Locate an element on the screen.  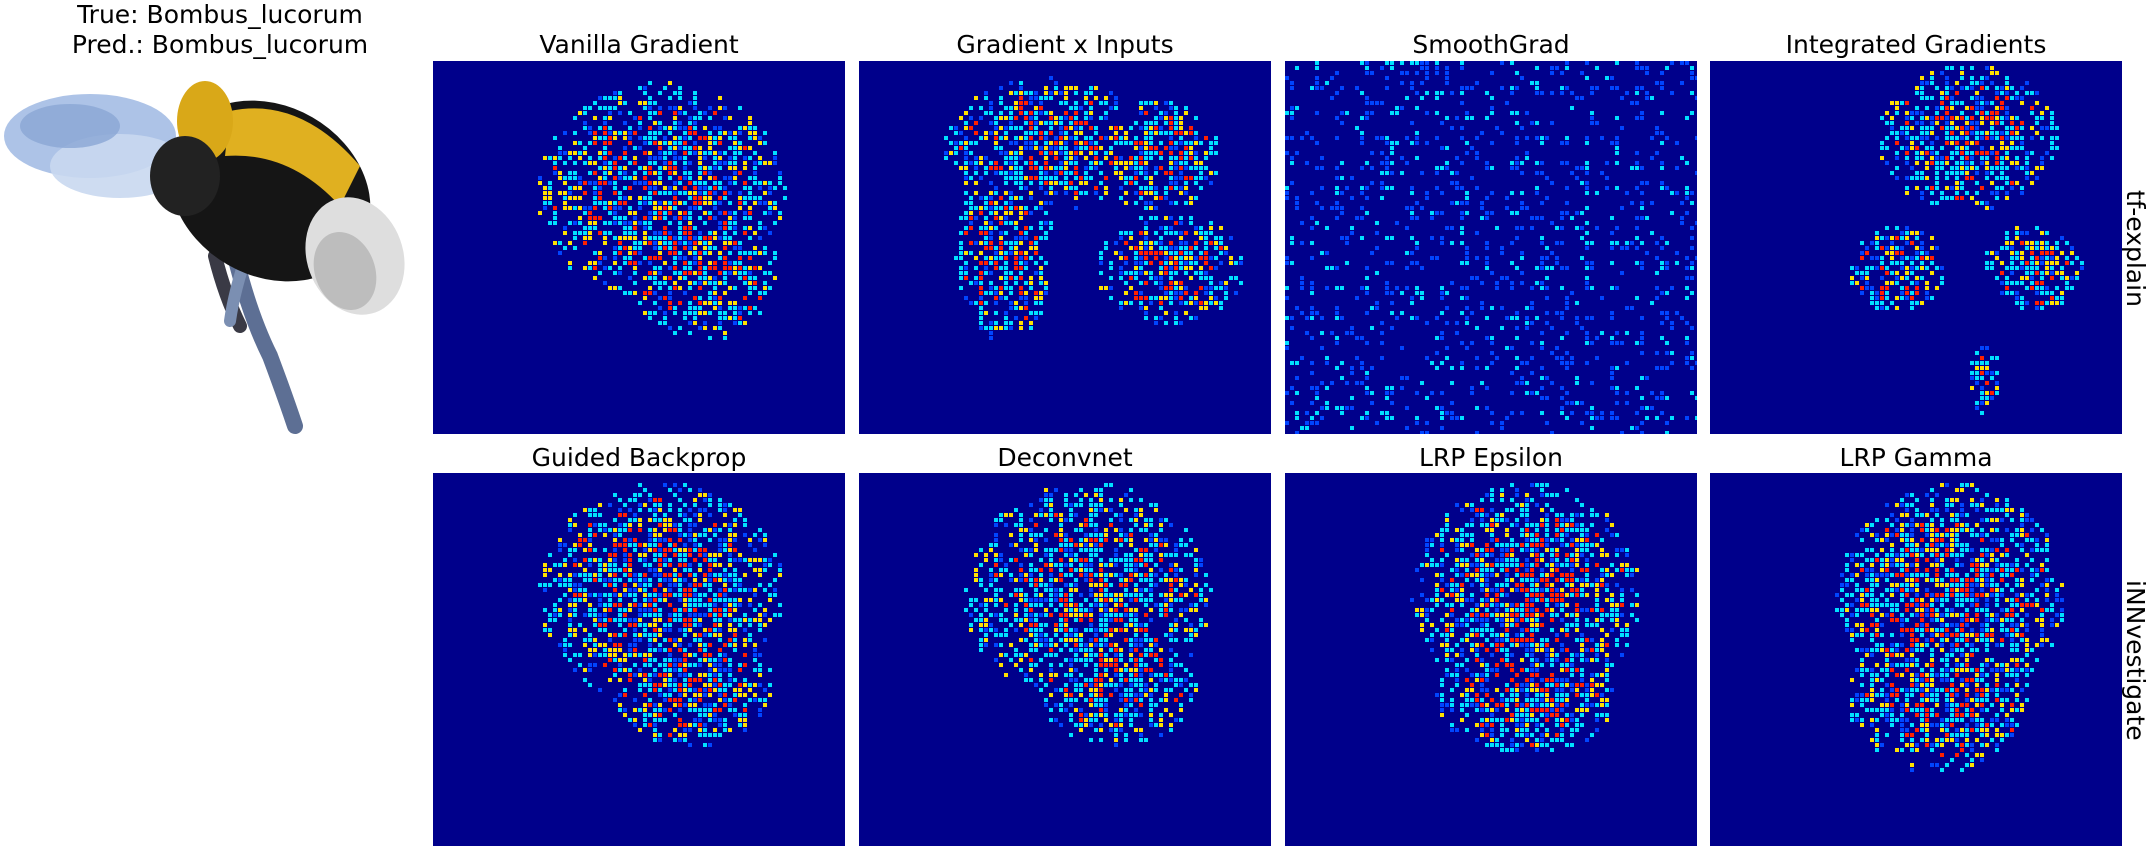
row-label-tf-explain: tf-explain is located at coordinates (2135, 248).